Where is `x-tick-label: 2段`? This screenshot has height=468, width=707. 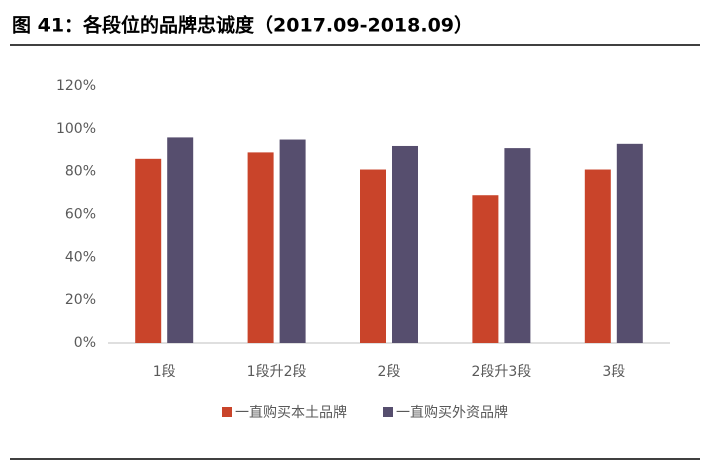 x-tick-label: 2段 is located at coordinates (389, 372).